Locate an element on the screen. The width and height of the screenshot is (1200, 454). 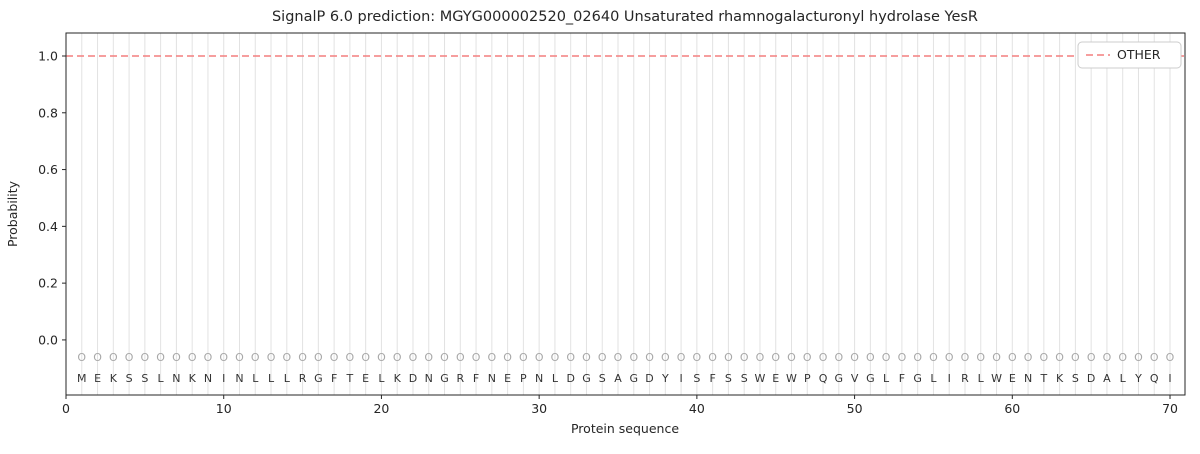
x-axis-label: Protein sequence is located at coordinates (625, 428).